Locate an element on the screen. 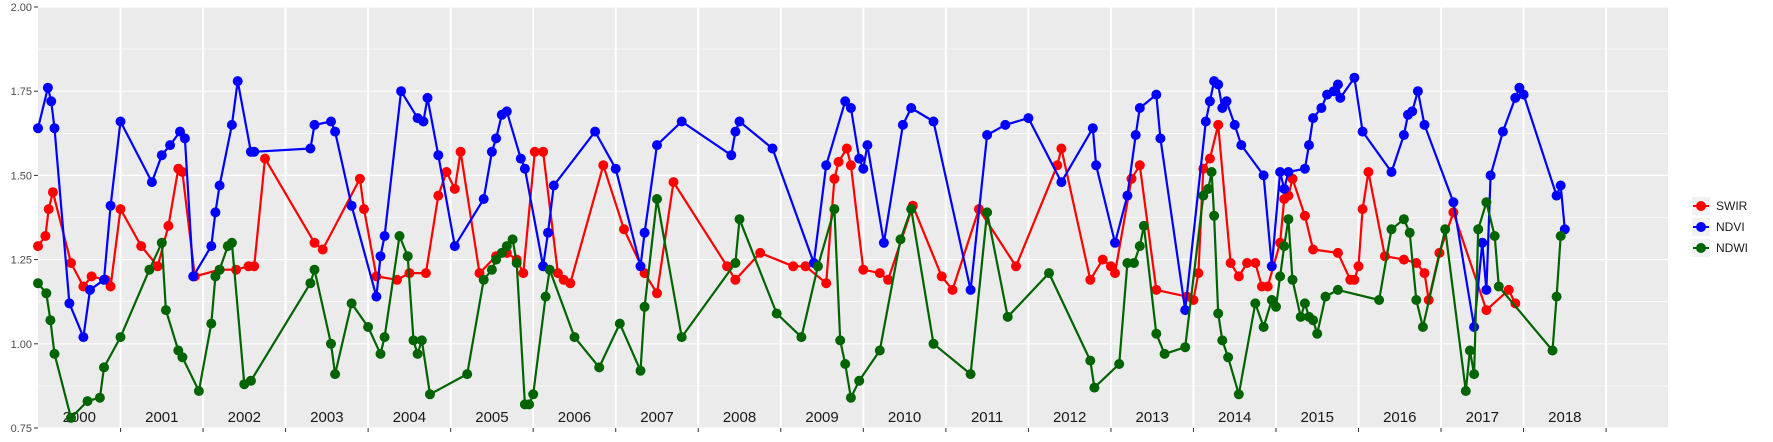 Image resolution: width=1773 pixels, height=442 pixels. y-tick-label: 0.75 is located at coordinates (21, 429).